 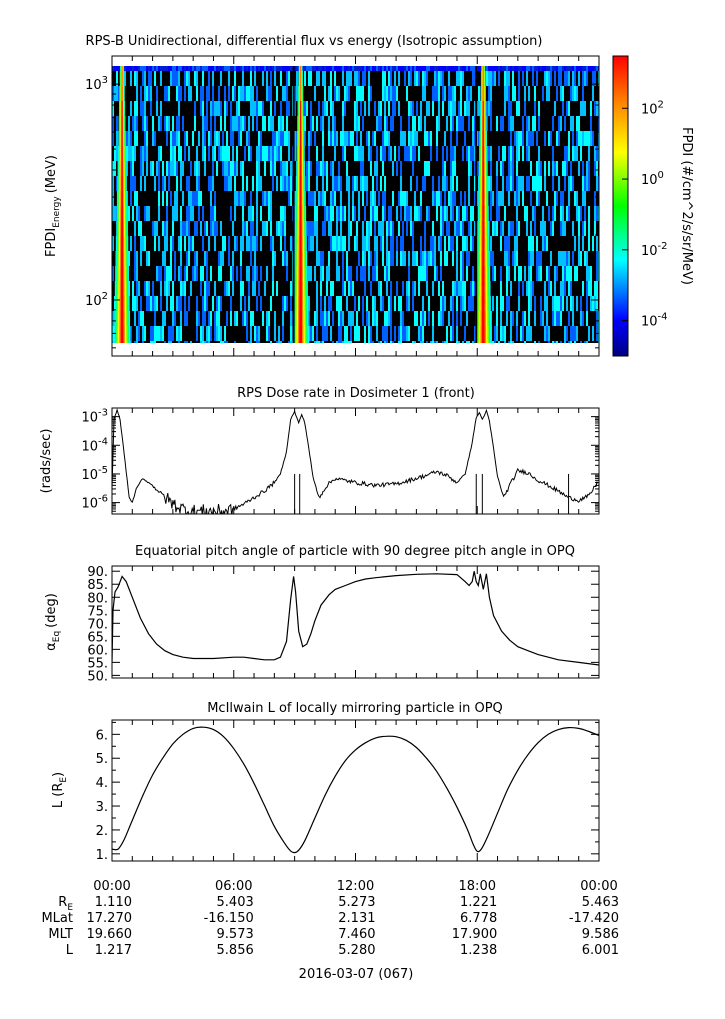 What do you see at coordinates (122, 184) in the screenshot?
I see `spectrogram-band-cell` at bounding box center [122, 184].